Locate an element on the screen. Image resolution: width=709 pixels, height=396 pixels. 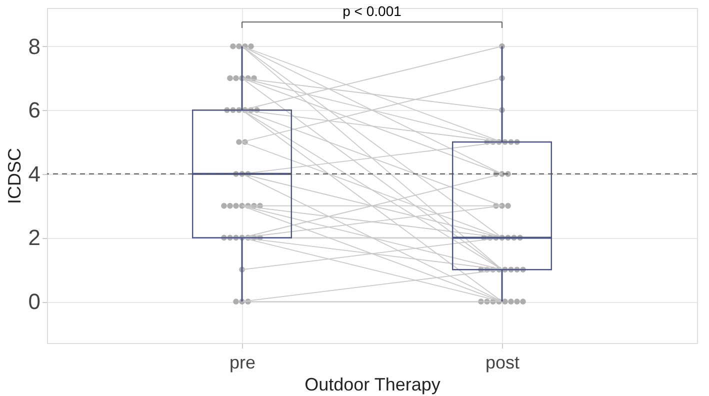
y-axis-title: ICDSC is located at coordinates (14, 176).